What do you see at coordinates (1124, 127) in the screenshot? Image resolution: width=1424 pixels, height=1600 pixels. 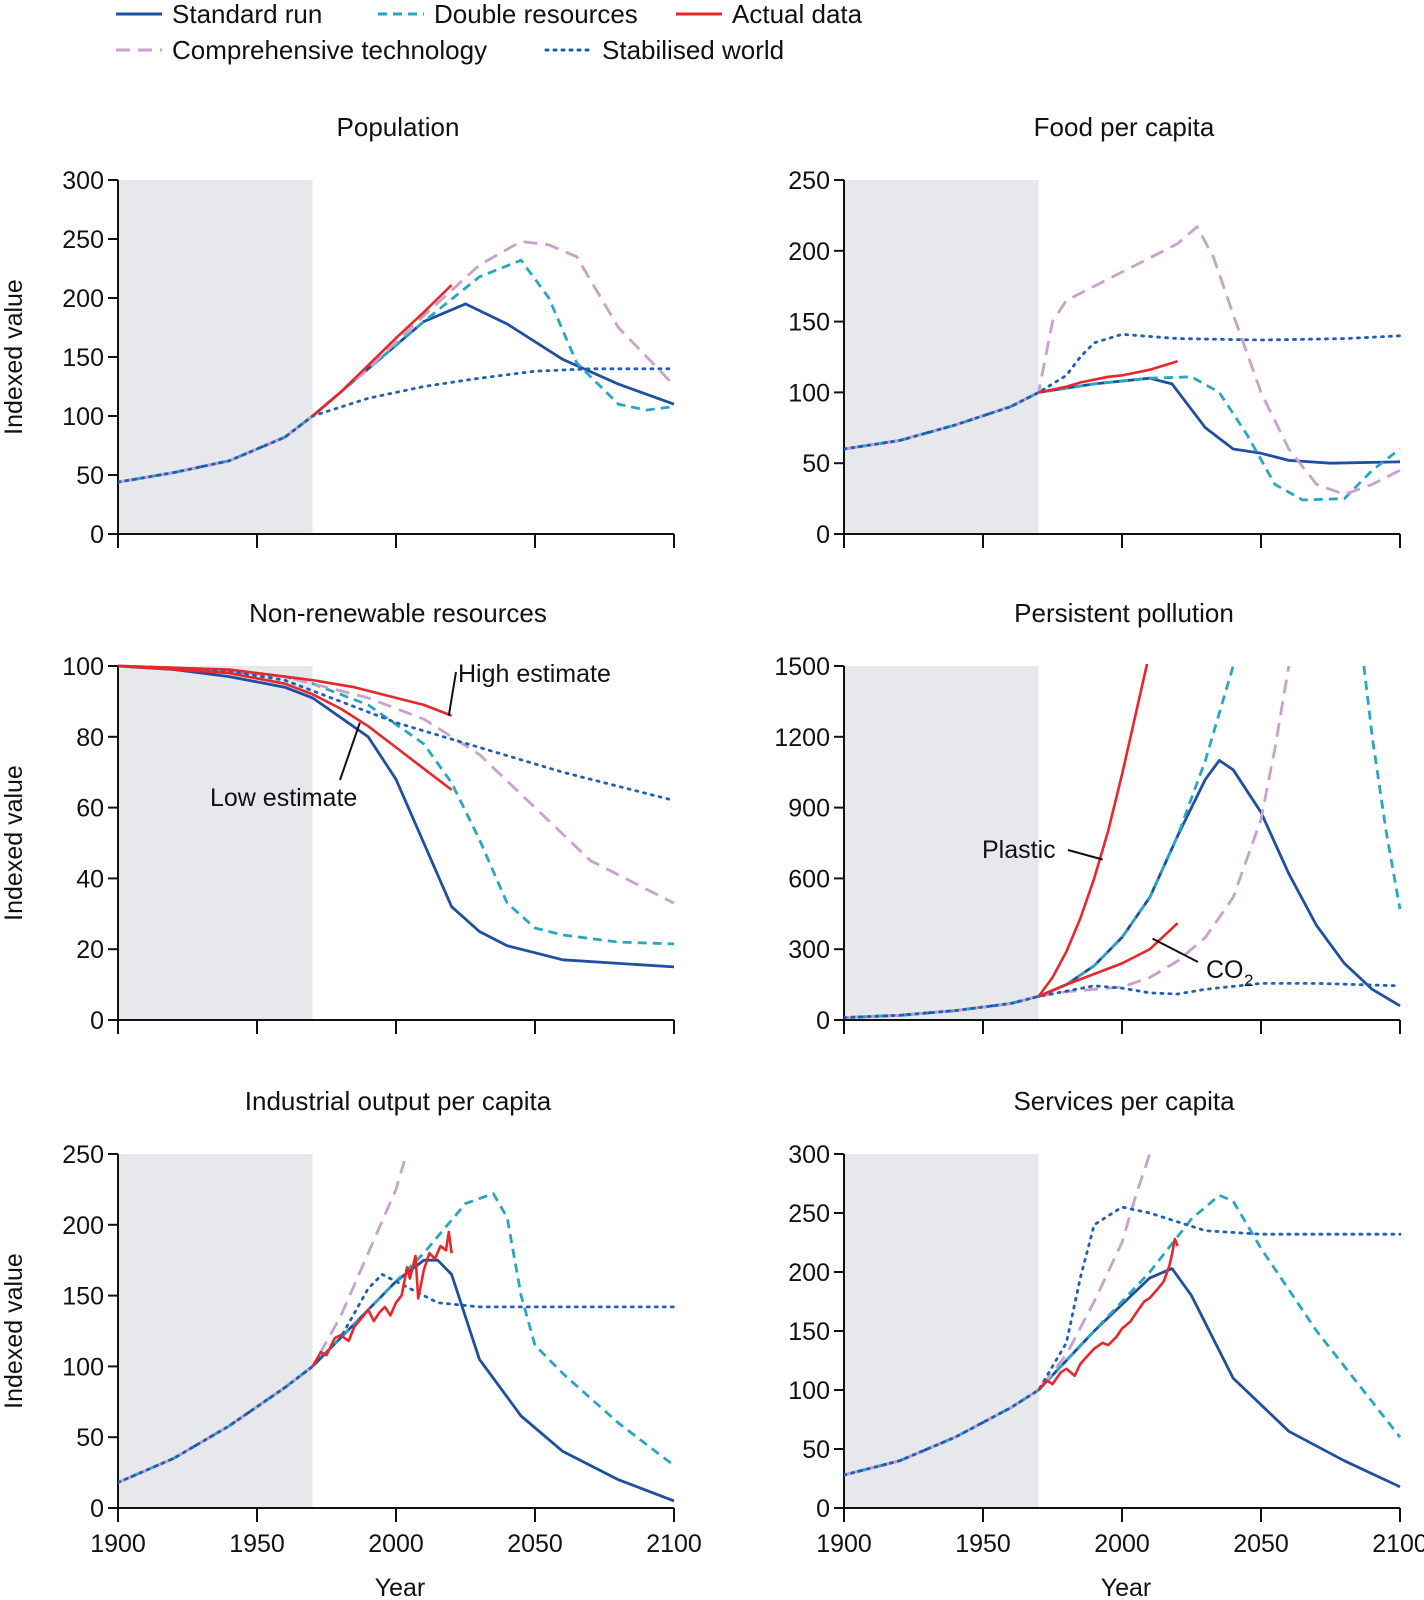 I see `chart-title: Food per capita` at bounding box center [1124, 127].